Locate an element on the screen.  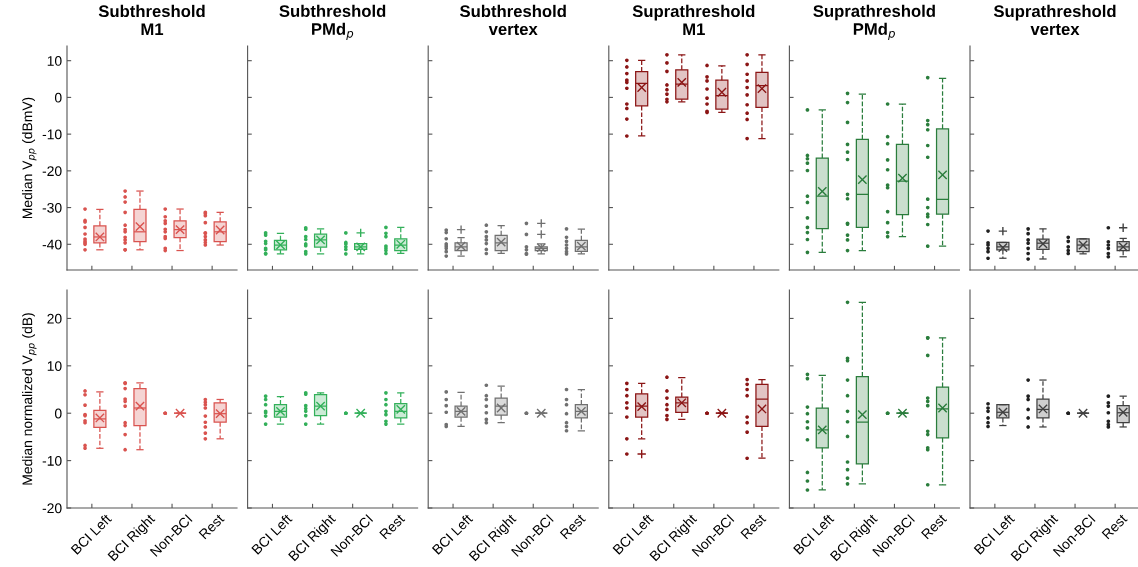
chart-title: Suprathreshold vertex is located at coordinates (1054, 20).